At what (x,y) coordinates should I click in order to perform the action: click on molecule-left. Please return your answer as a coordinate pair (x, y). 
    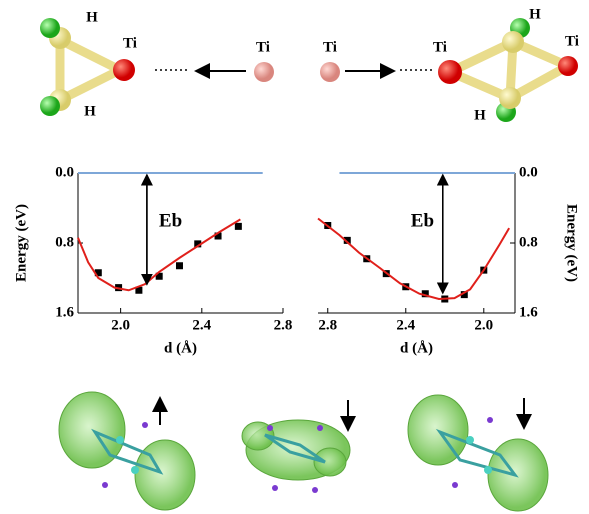
    Looking at the image, I should click on (87, 67).